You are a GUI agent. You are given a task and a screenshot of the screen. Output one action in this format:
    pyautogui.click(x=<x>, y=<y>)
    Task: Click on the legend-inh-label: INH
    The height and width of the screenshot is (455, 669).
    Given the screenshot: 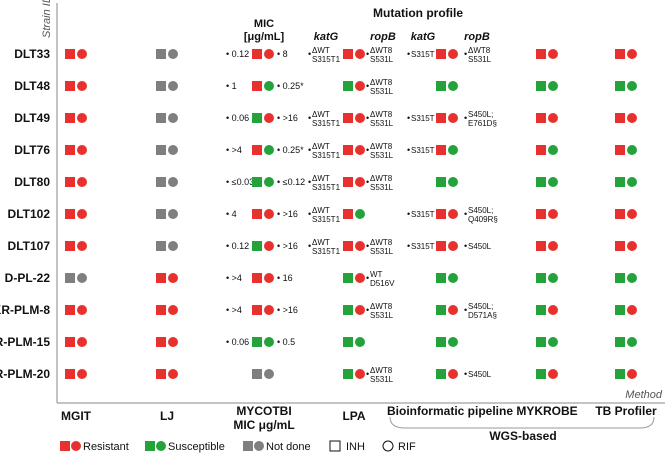 What is the action you would take?
    pyautogui.click(x=355, y=447)
    